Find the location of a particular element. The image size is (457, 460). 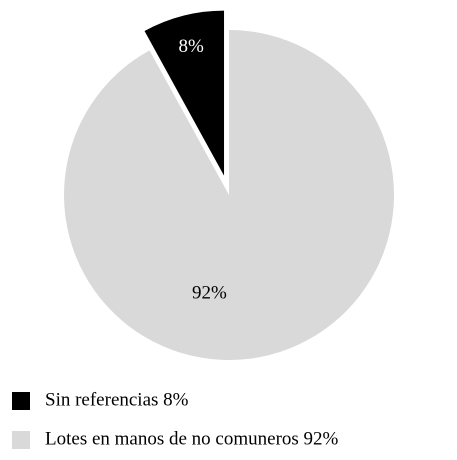

legend-label: Sin referencias 8% is located at coordinates (117, 399).